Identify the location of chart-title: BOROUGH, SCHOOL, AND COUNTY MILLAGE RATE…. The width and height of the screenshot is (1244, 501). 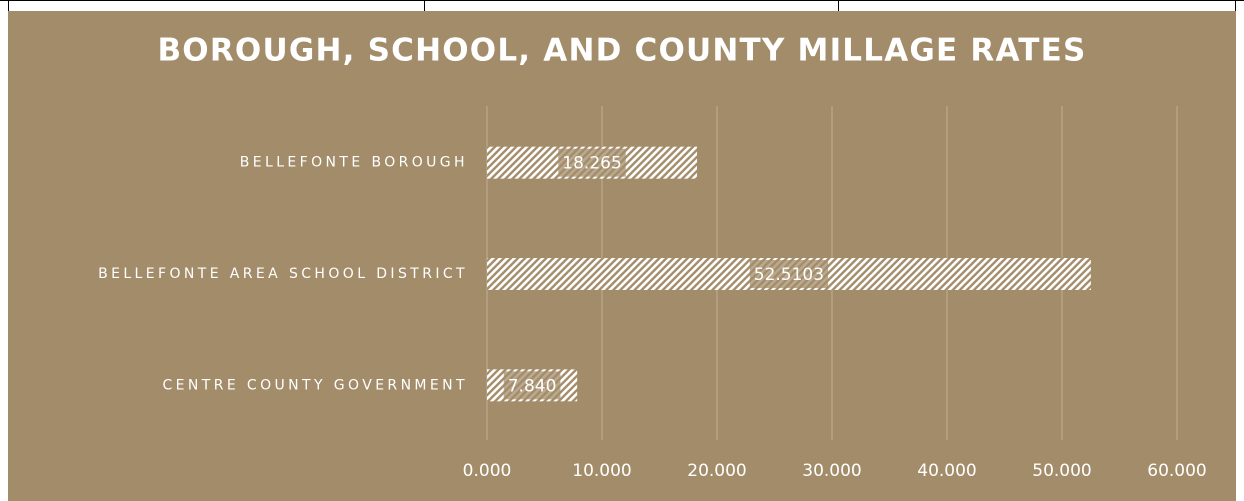
(621, 51).